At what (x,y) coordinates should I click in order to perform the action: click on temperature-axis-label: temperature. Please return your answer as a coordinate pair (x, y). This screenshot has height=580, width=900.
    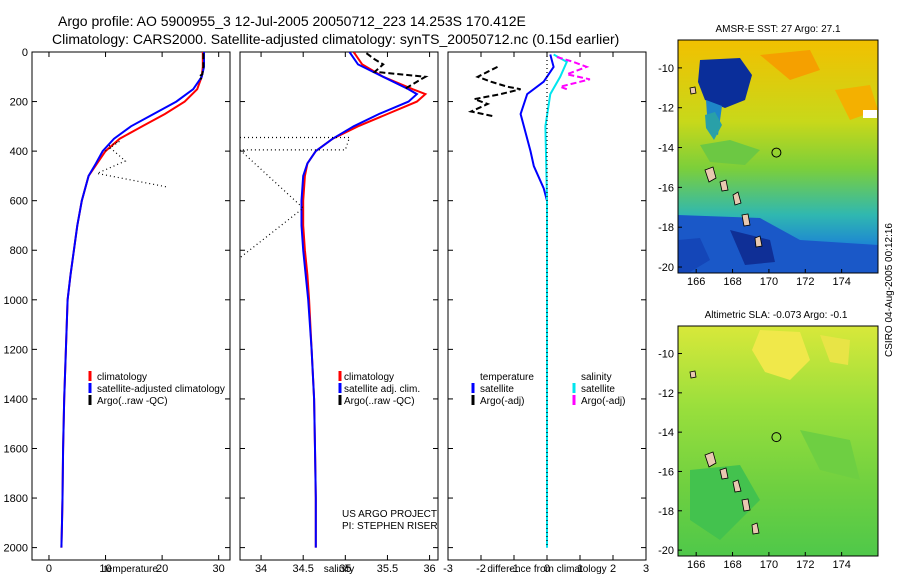
    Looking at the image, I should click on (131, 569).